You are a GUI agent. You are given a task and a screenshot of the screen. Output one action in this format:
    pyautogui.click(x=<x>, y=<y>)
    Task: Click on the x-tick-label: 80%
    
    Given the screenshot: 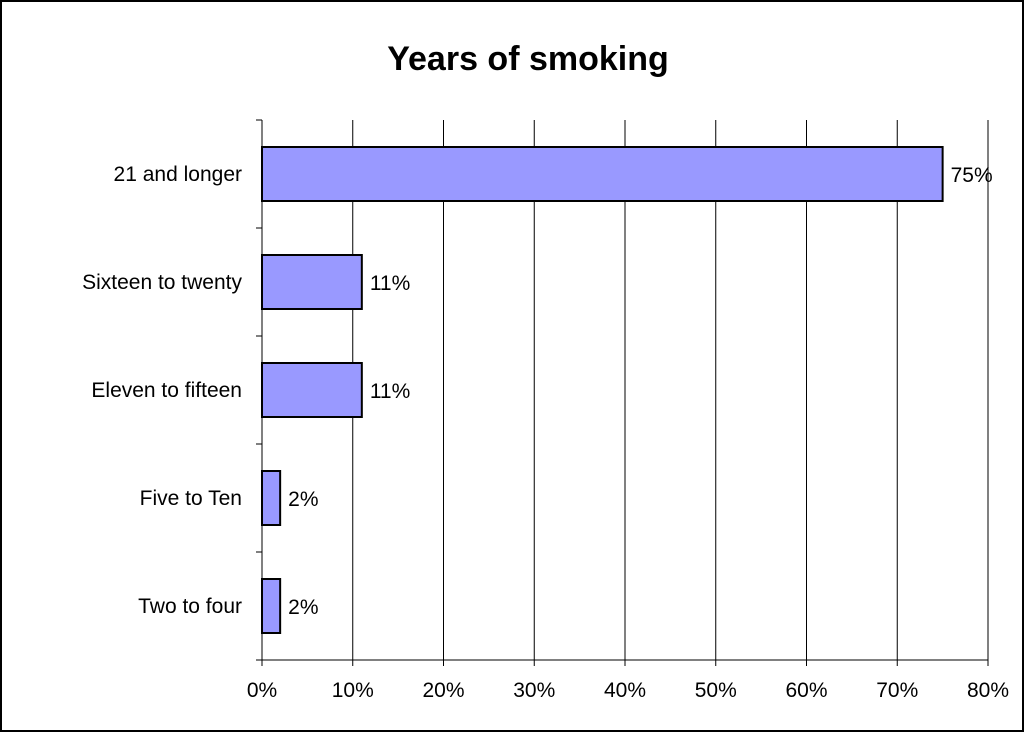 What is the action you would take?
    pyautogui.click(x=988, y=690)
    